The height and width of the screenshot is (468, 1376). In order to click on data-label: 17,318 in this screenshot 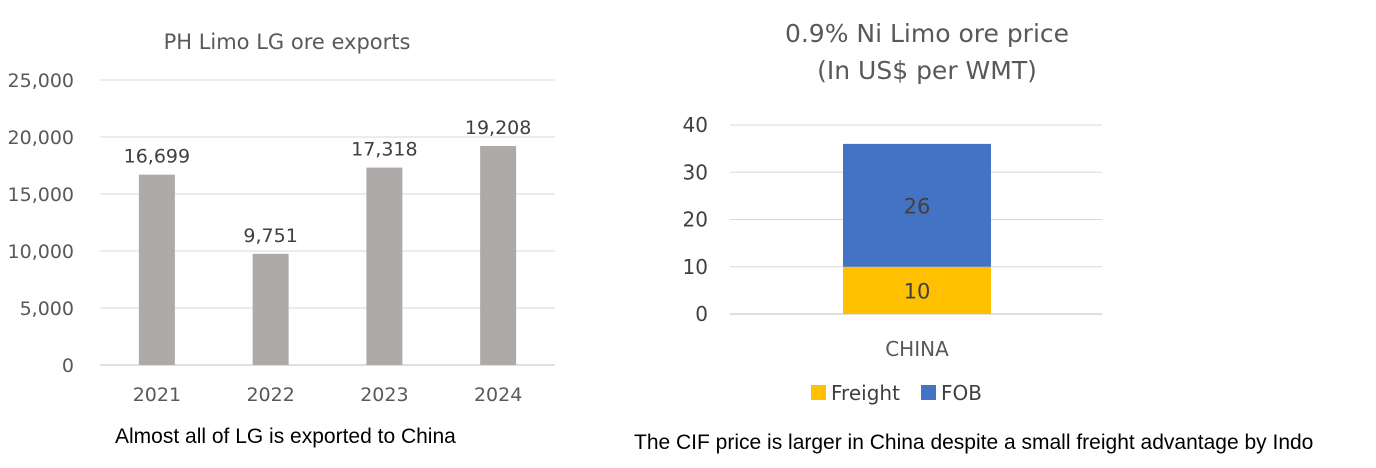, I will do `click(384, 150)`.